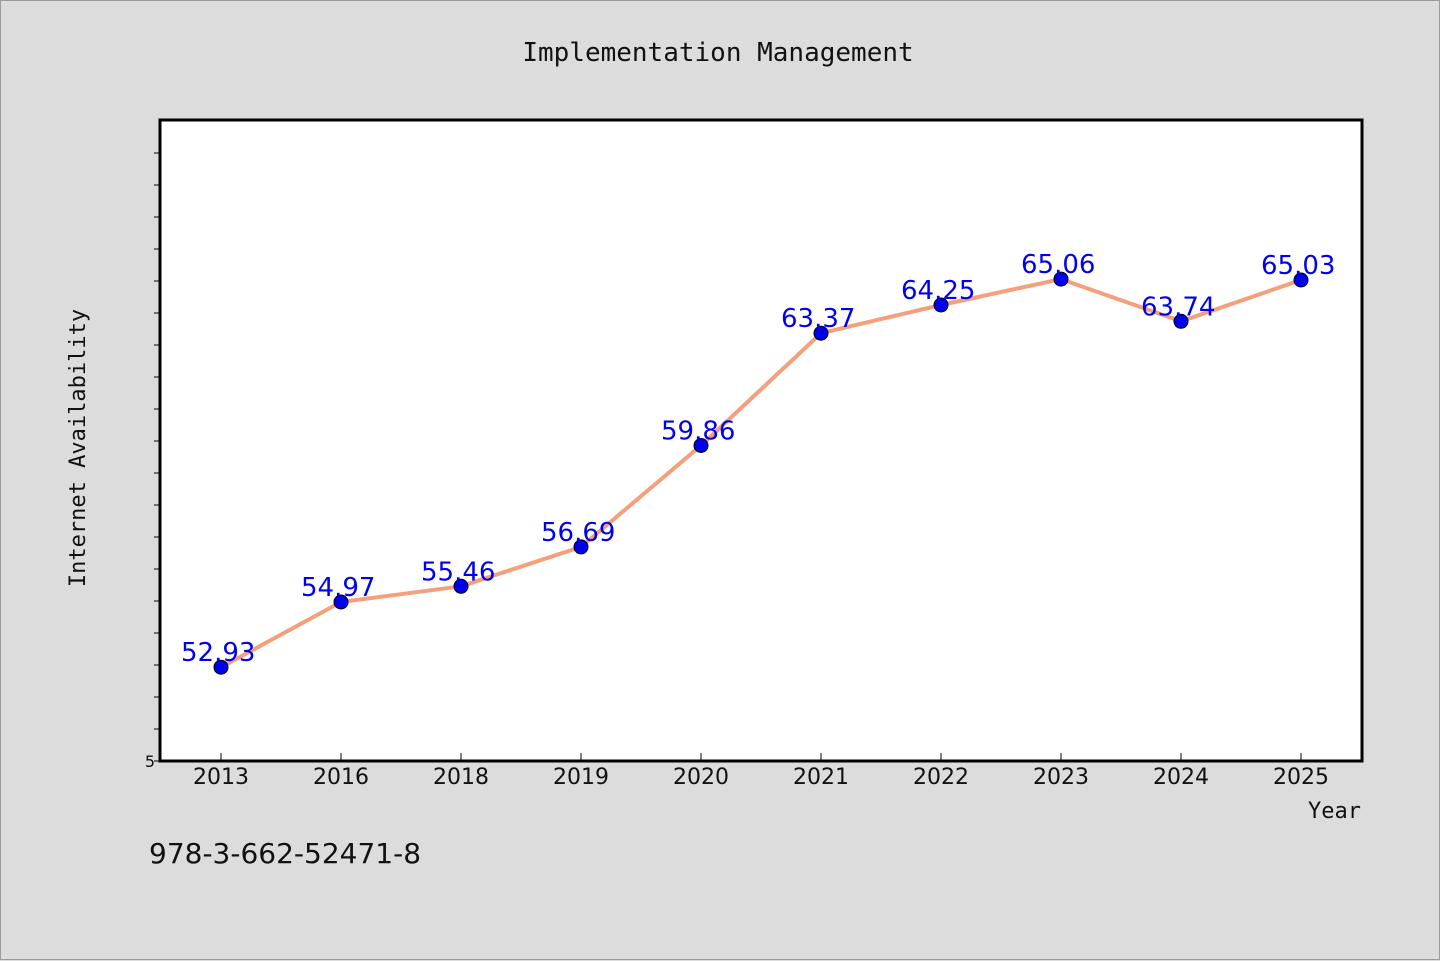 The width and height of the screenshot is (1440, 961). I want to click on x-tick-label: 2021, so click(821, 777).